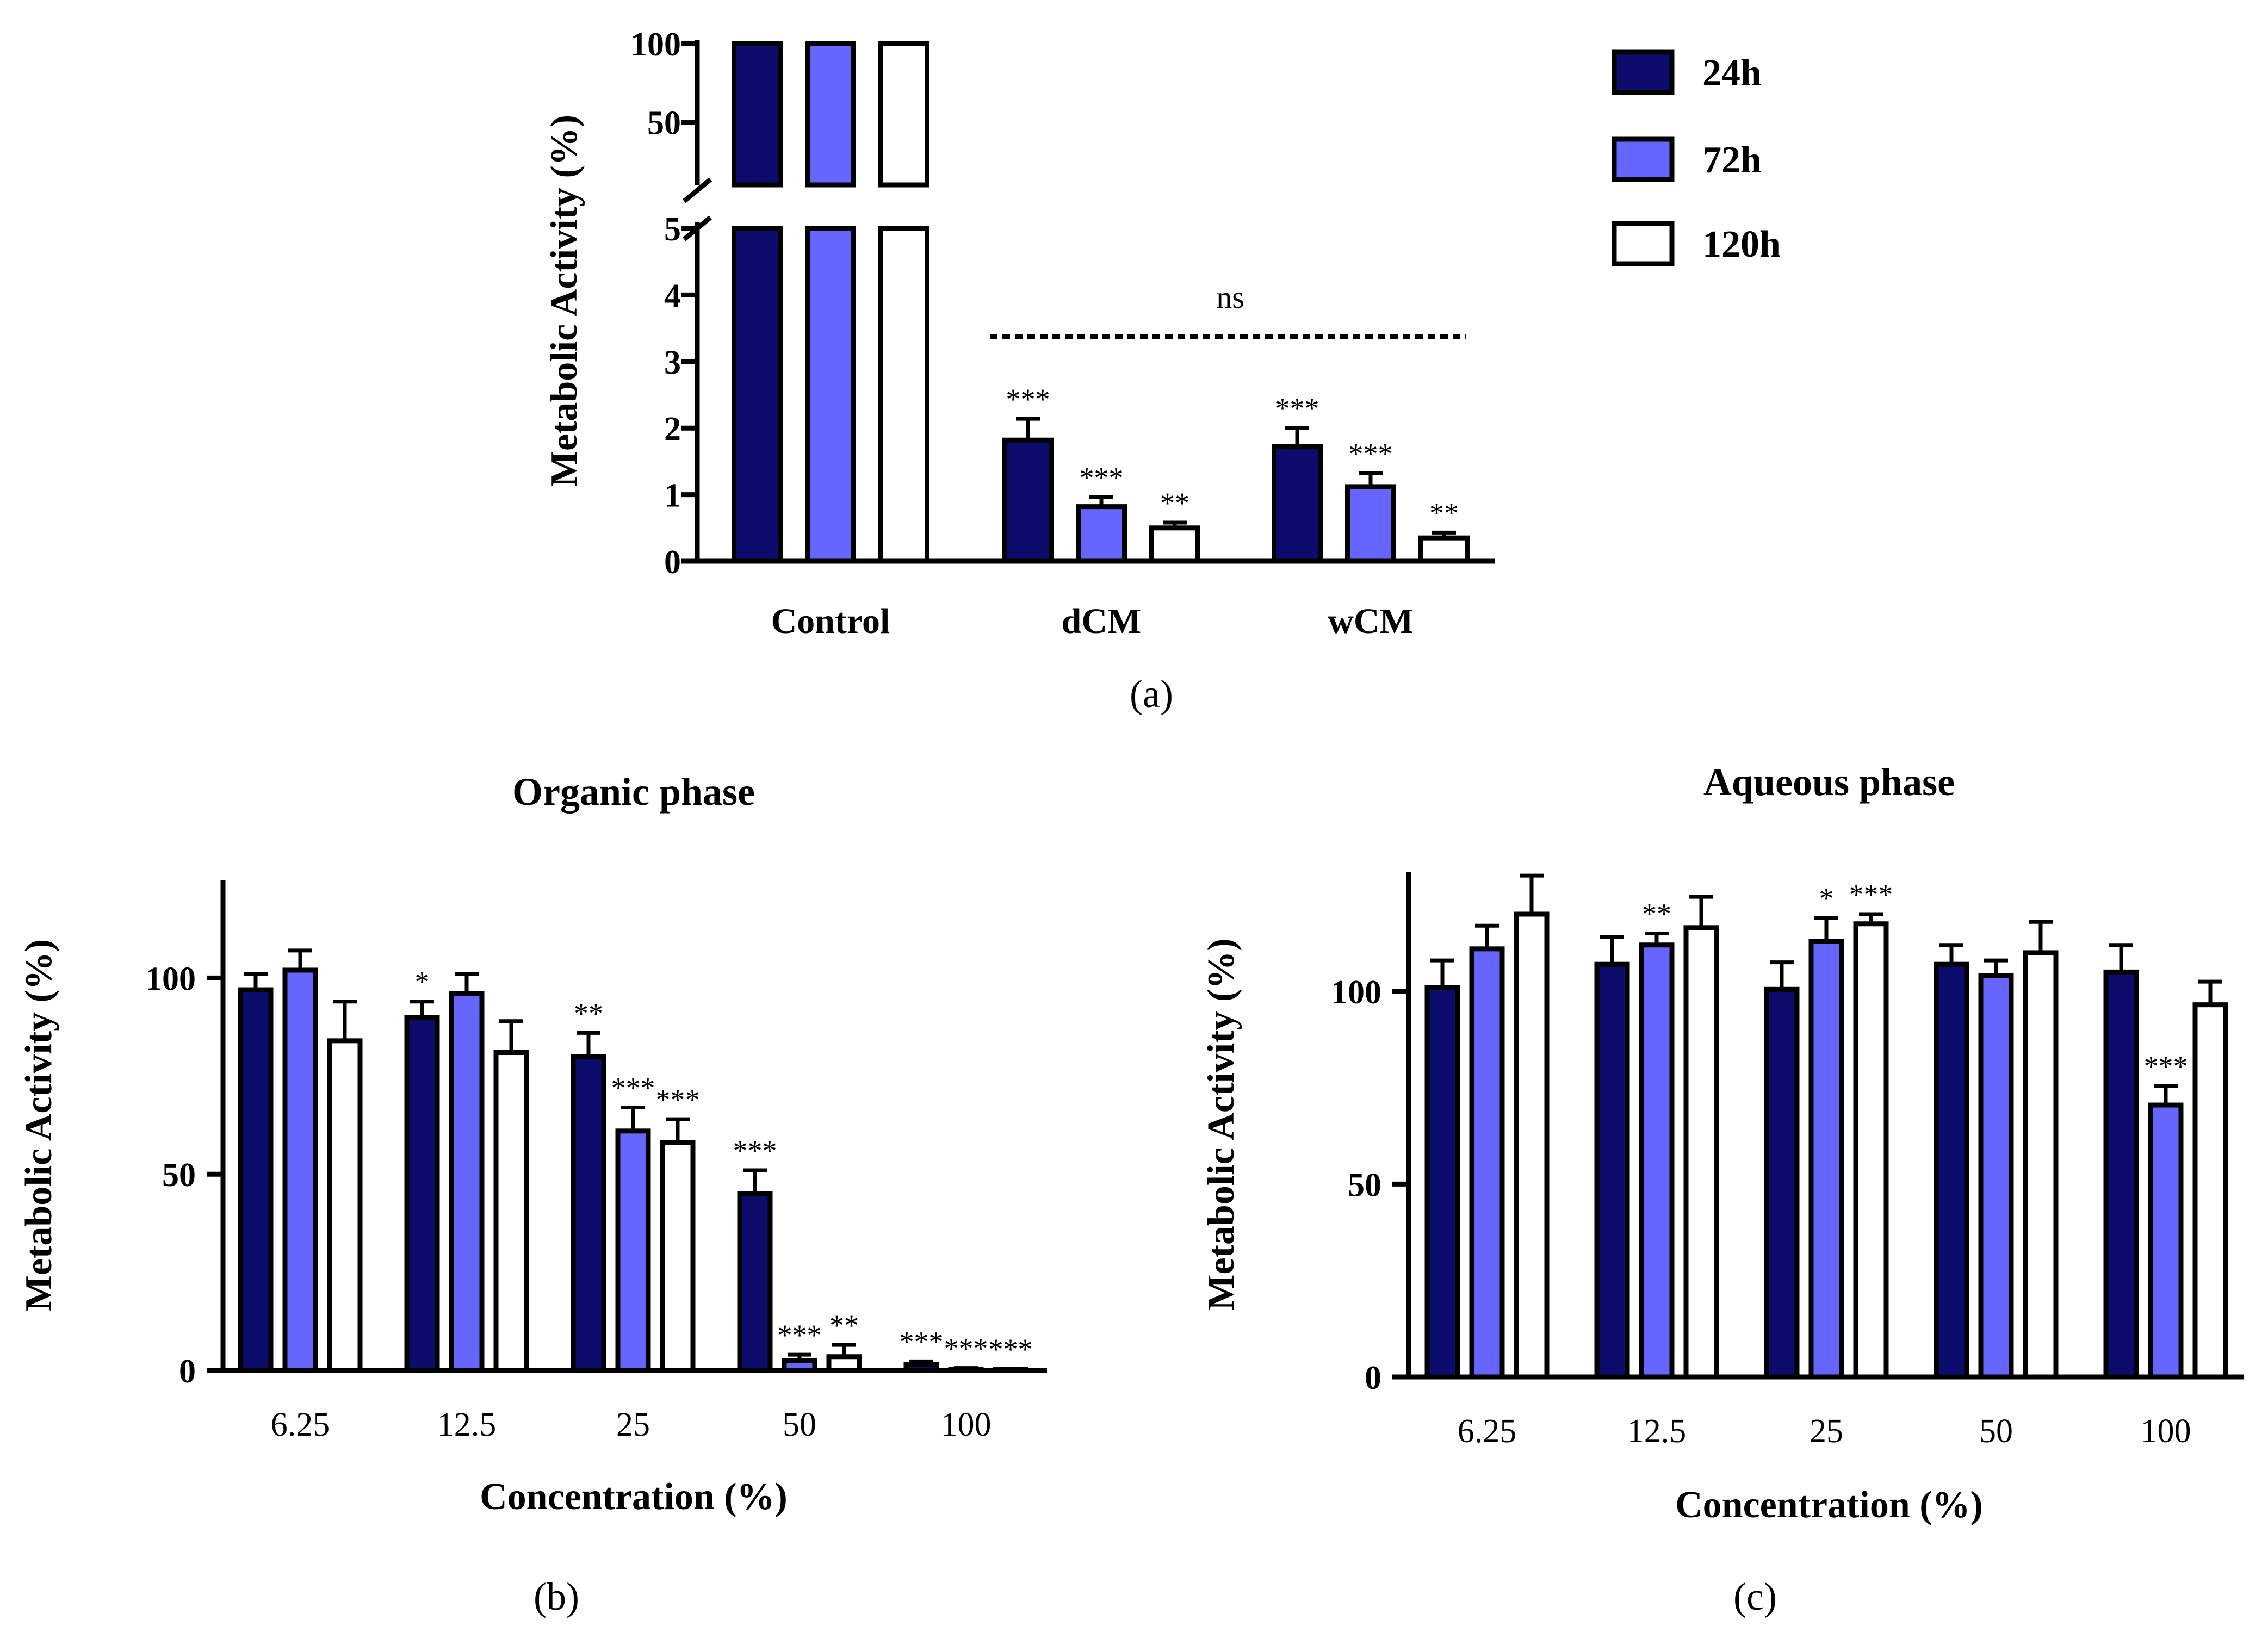 The width and height of the screenshot is (2268, 1626). Describe the element at coordinates (633, 1425) in the screenshot. I see `panel-b-xtick-label: 25` at that location.